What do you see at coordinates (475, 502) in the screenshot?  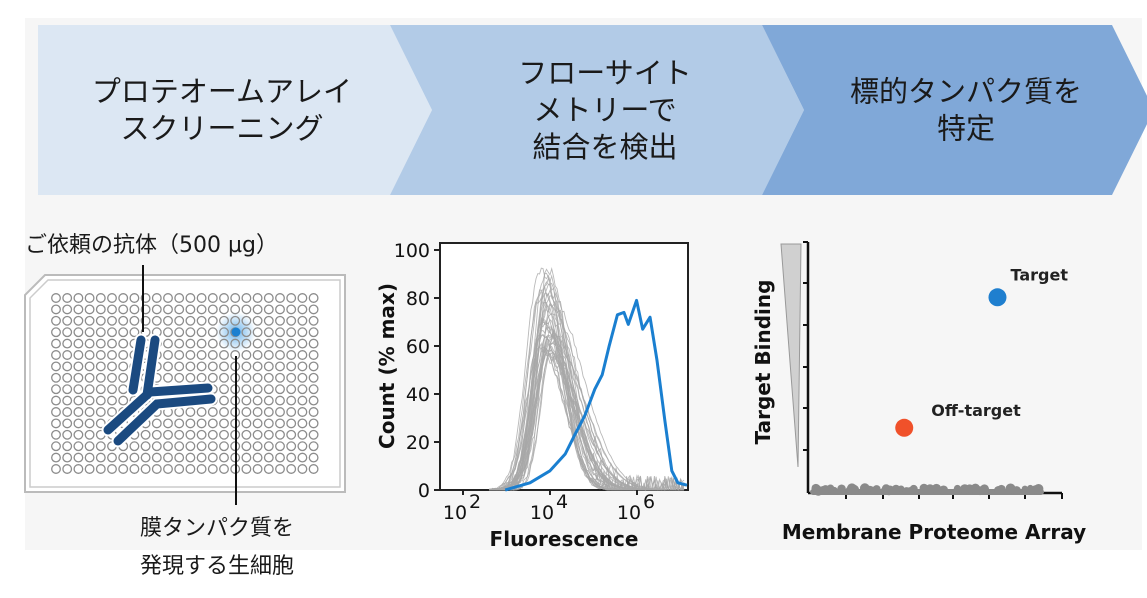 I see `x-tick-exponent: 2` at bounding box center [475, 502].